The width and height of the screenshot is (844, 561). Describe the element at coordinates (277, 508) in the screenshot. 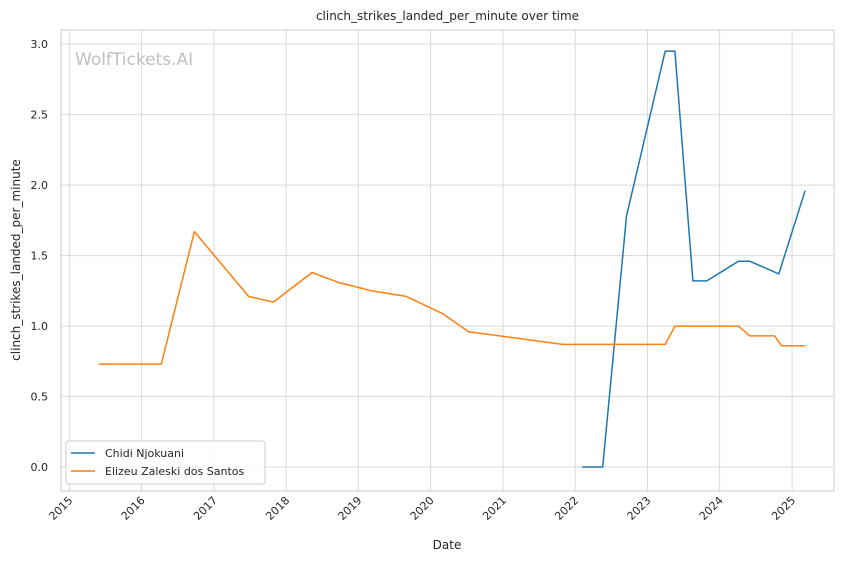

I see `x-tick-label: 2018` at that location.